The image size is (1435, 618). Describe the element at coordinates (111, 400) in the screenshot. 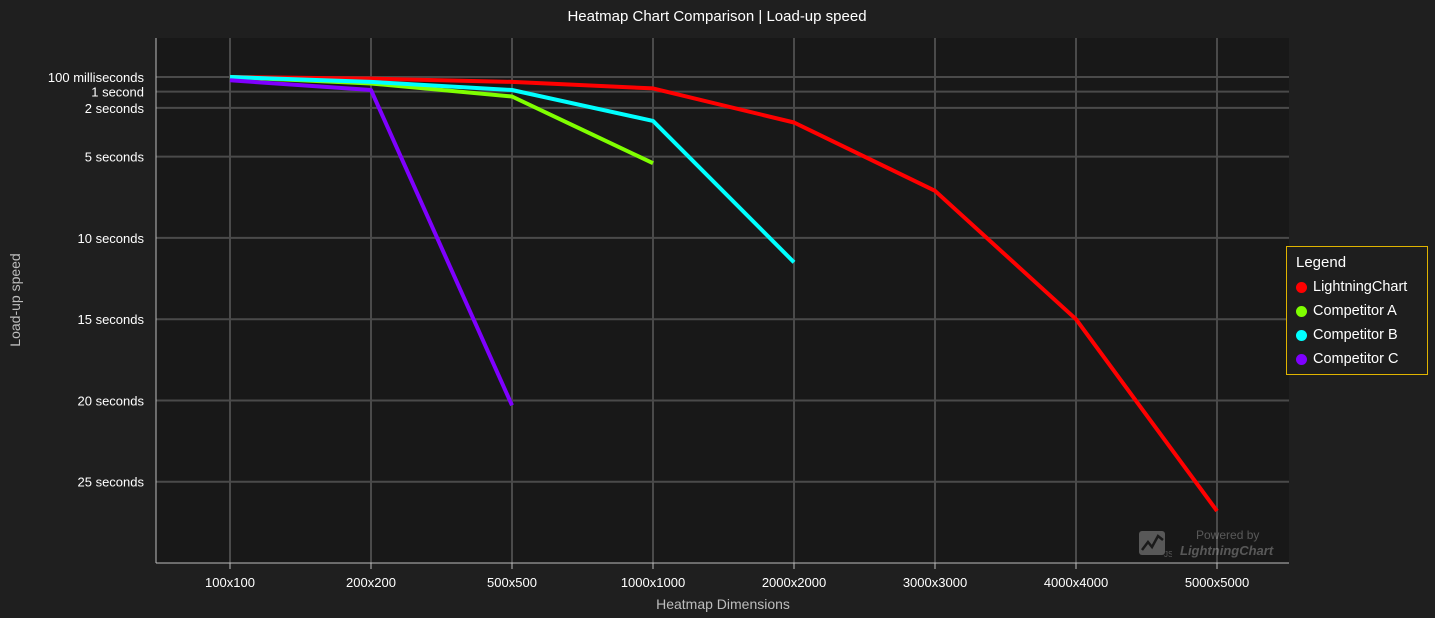

I see `y-tick-label: 20 seconds` at that location.